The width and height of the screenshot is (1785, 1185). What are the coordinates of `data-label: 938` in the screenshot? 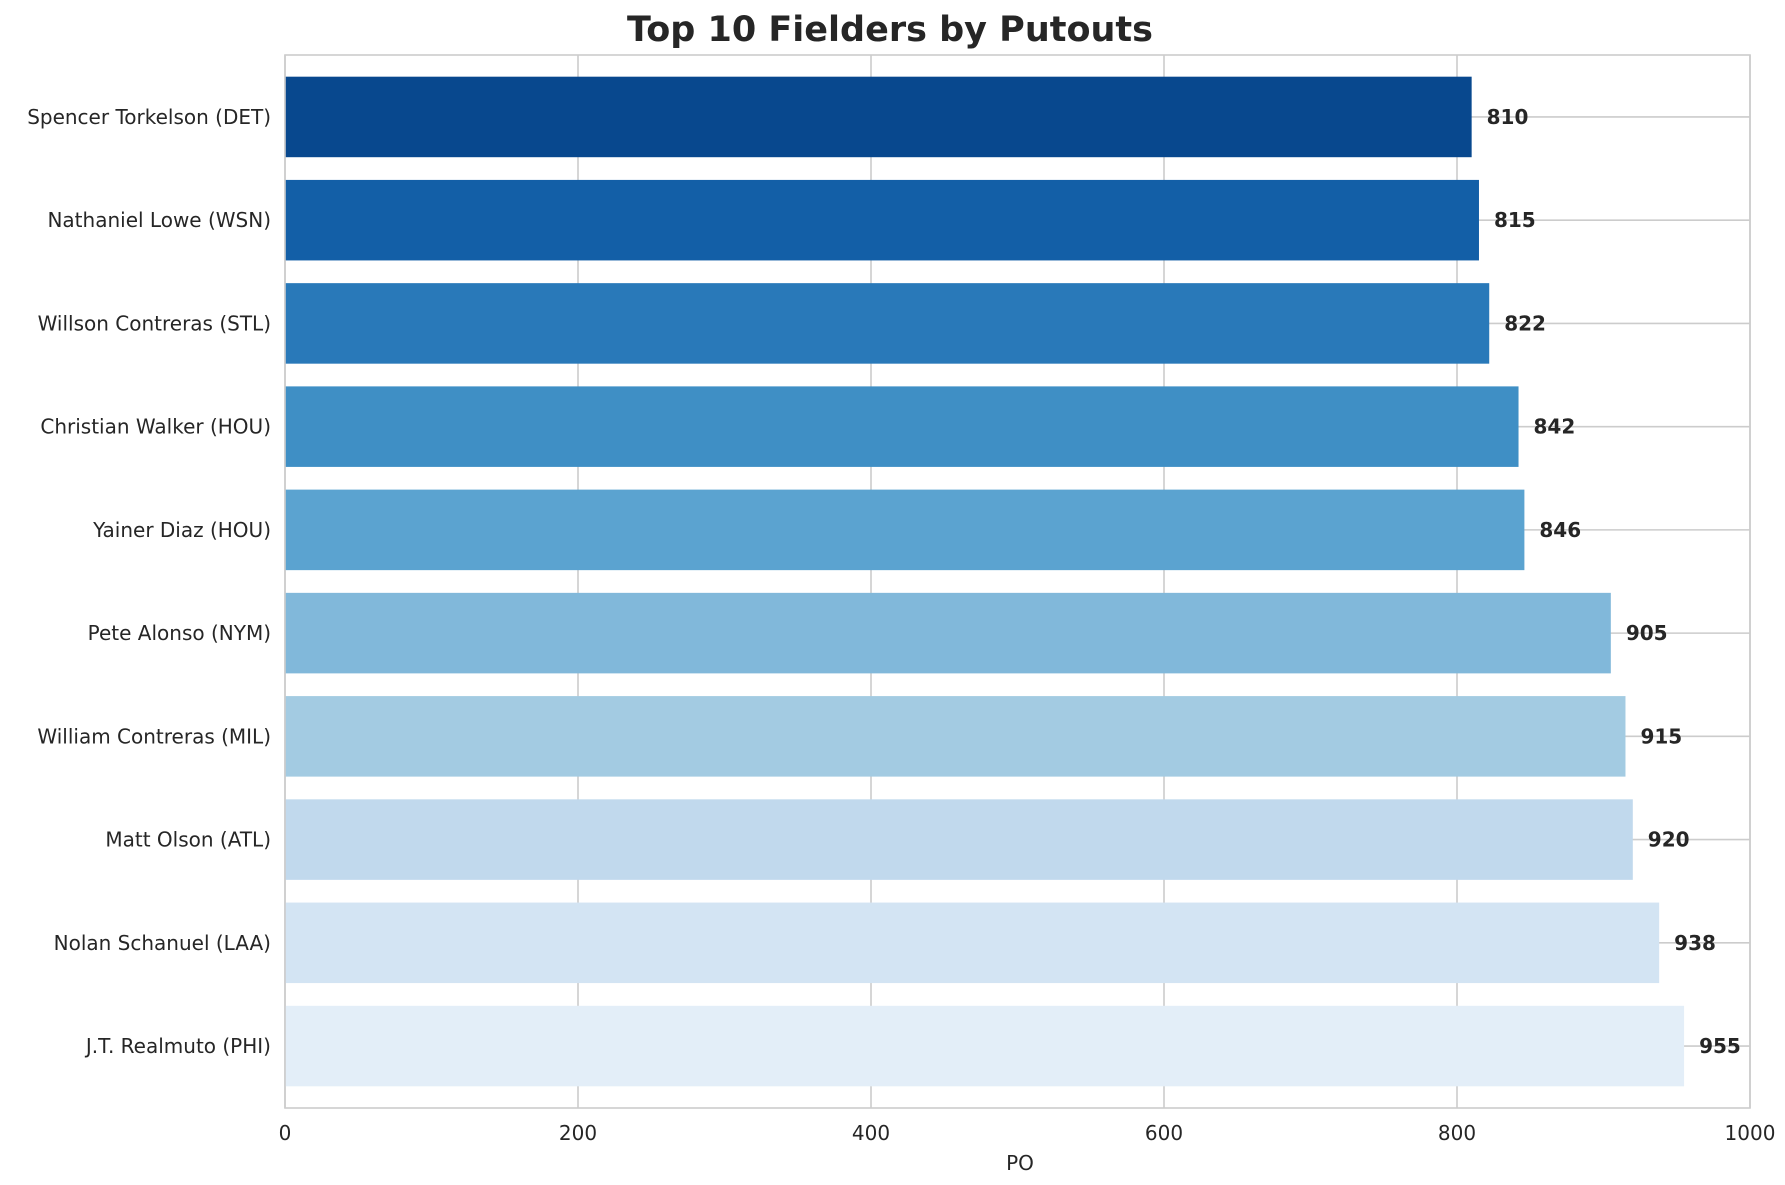 It's located at (1695, 943).